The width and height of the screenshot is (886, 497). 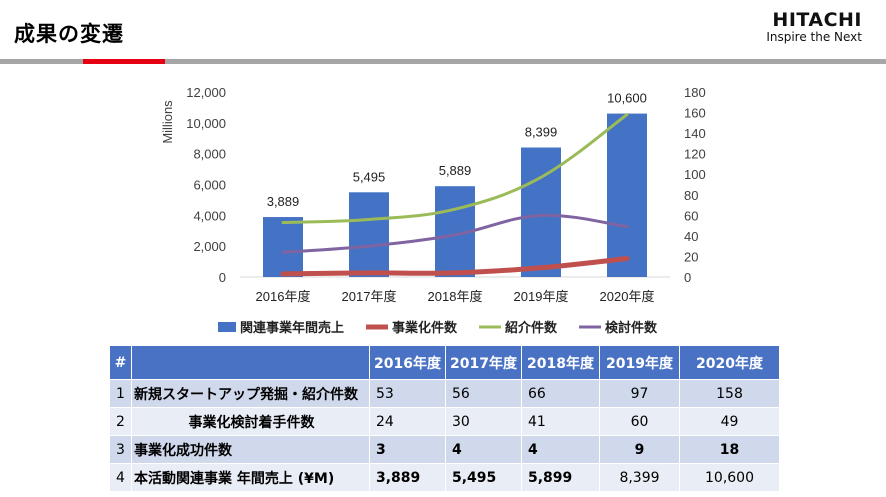 What do you see at coordinates (227, 327) in the screenshot?
I see `legend-swatch` at bounding box center [227, 327].